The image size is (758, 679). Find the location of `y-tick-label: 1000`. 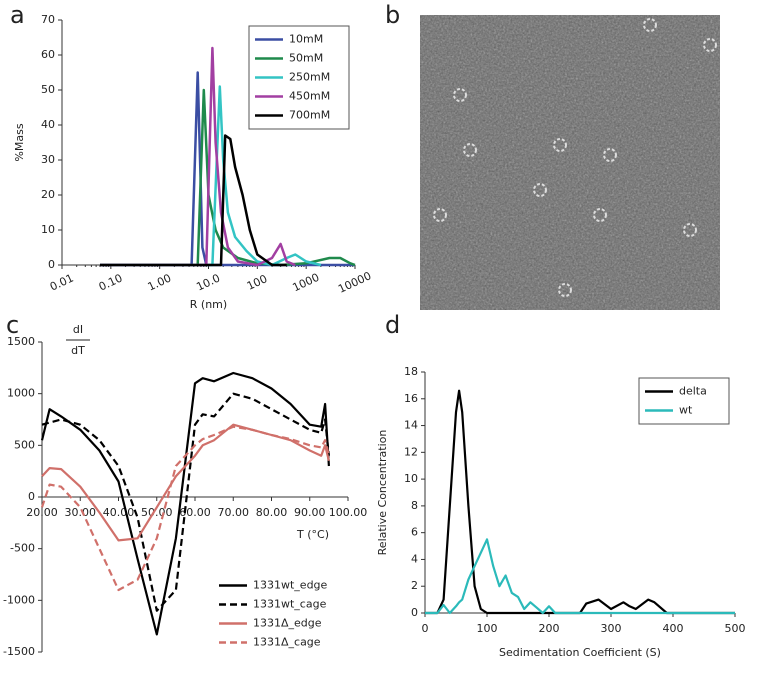

y-tick-label: 1000 is located at coordinates (21, 393).